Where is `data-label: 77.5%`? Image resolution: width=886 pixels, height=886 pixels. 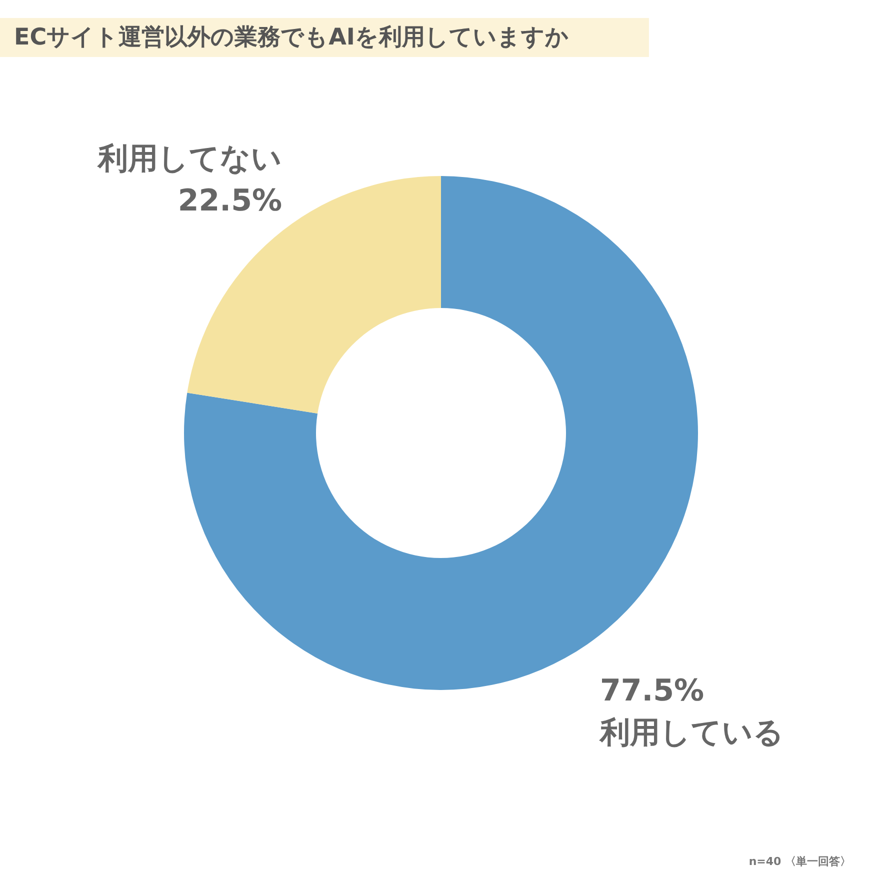 data-label: 77.5% is located at coordinates (652, 691).